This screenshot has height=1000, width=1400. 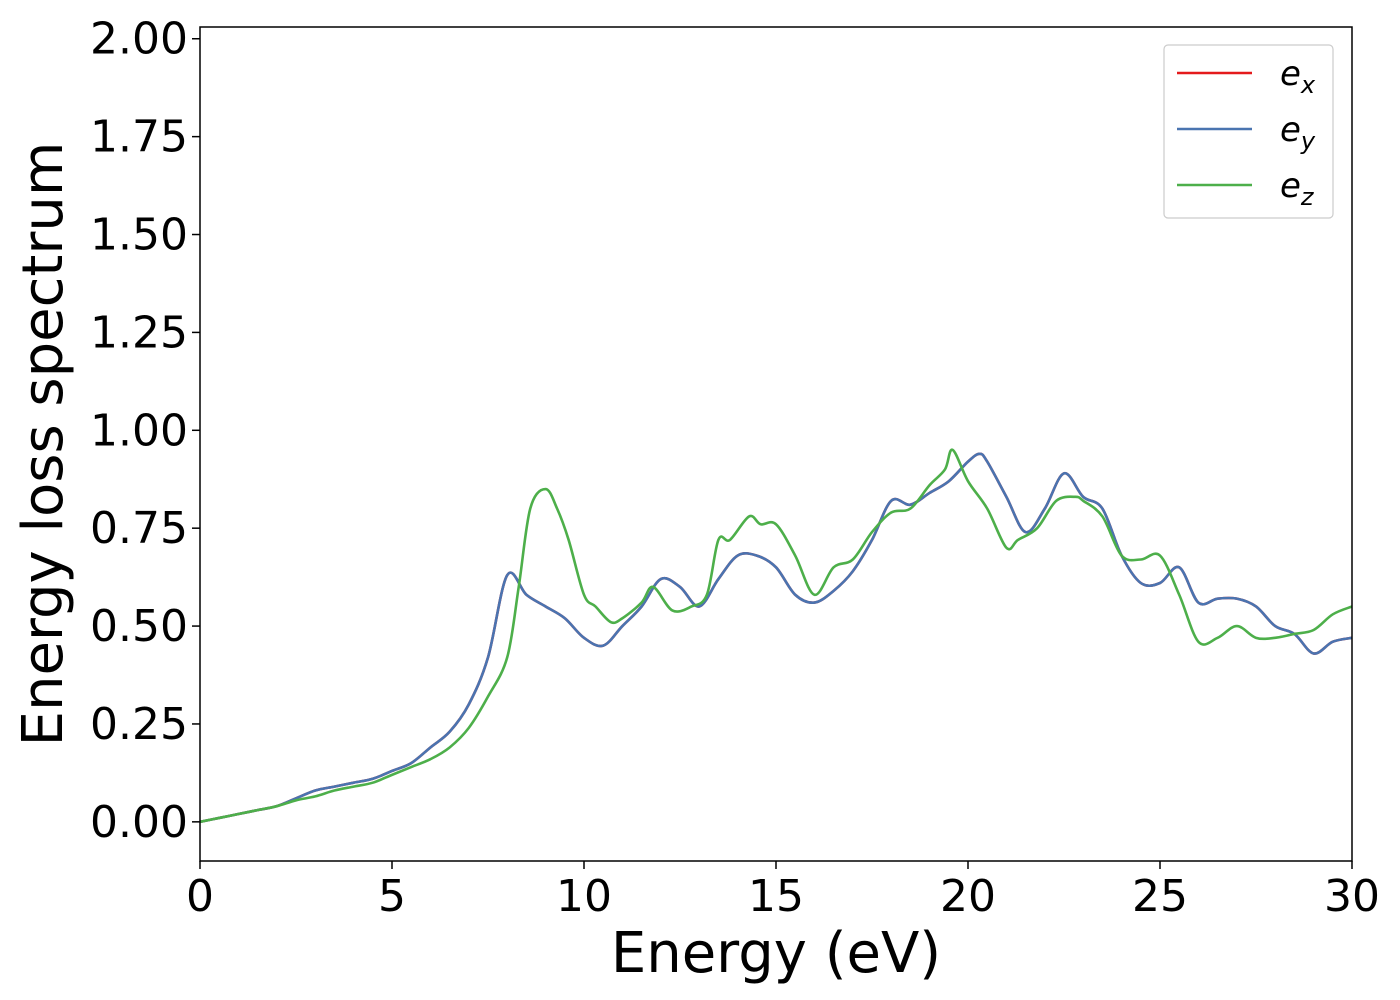 What do you see at coordinates (139, 137) in the screenshot?
I see `y-tick-label: 1.75` at bounding box center [139, 137].